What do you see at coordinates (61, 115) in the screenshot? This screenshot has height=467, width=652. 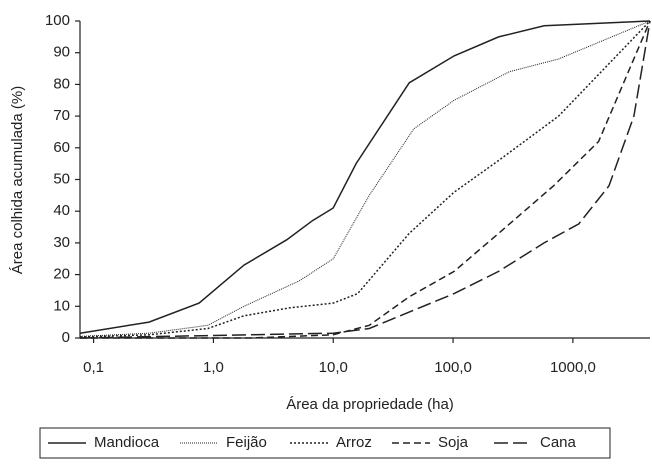 I see `y-tick-label: 70` at bounding box center [61, 115].